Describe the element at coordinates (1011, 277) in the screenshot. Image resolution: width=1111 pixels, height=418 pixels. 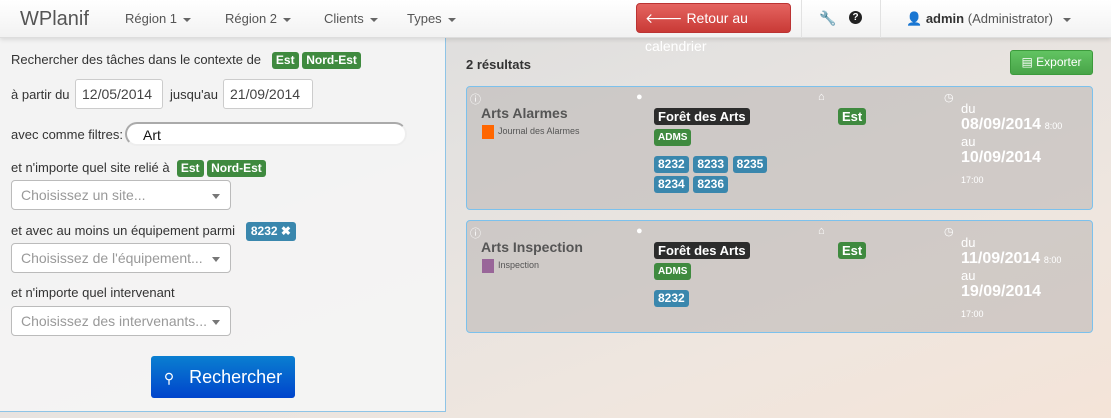
I see `date-column: du 11/09/2014 8:00 au 19/09/2014 17:00` at that location.